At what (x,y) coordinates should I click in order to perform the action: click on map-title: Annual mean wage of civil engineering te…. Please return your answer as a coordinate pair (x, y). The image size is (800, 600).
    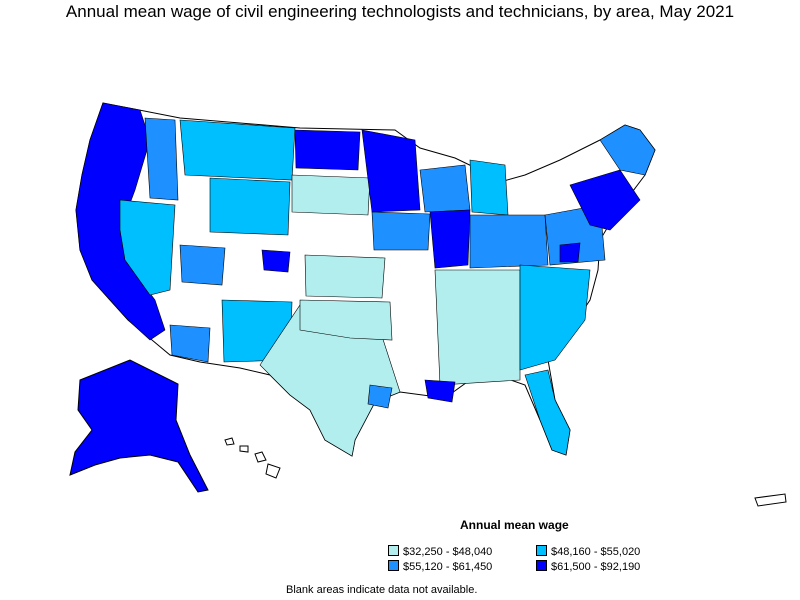
    Looking at the image, I should click on (400, 11).